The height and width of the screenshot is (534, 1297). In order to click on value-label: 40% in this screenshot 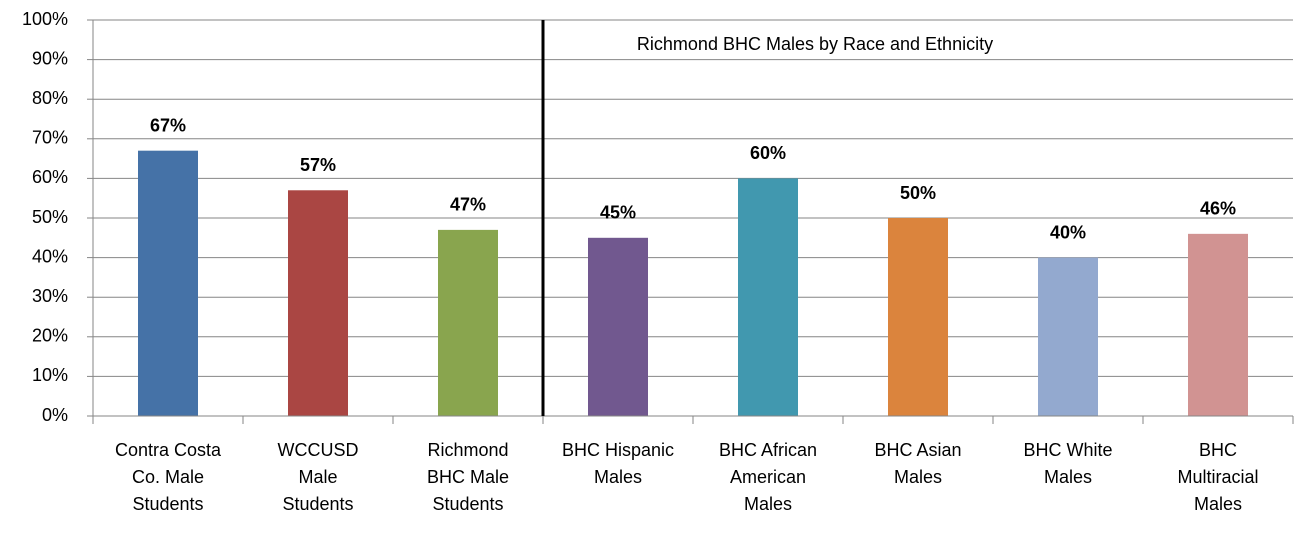, I will do `click(1068, 232)`.